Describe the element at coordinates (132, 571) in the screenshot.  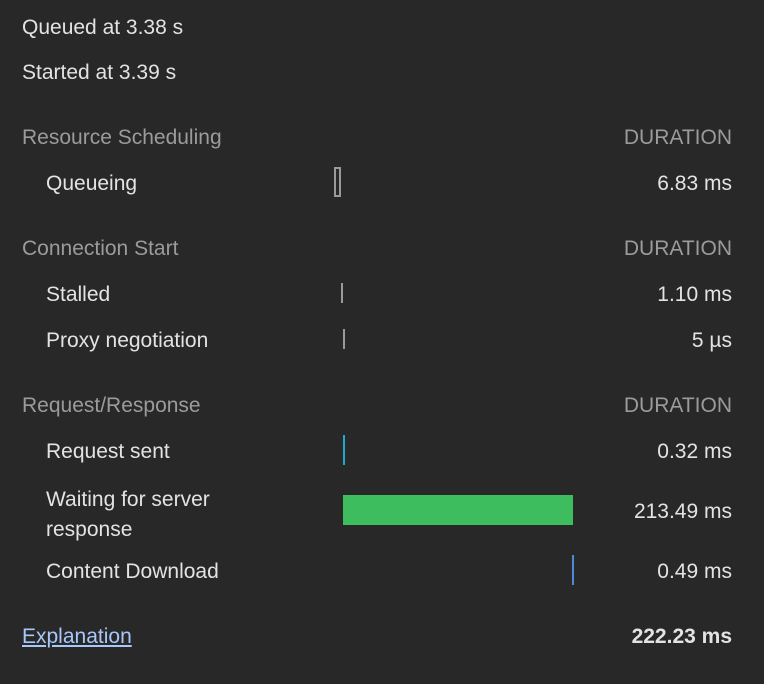
I see `row-label-content-download: Content Download` at that location.